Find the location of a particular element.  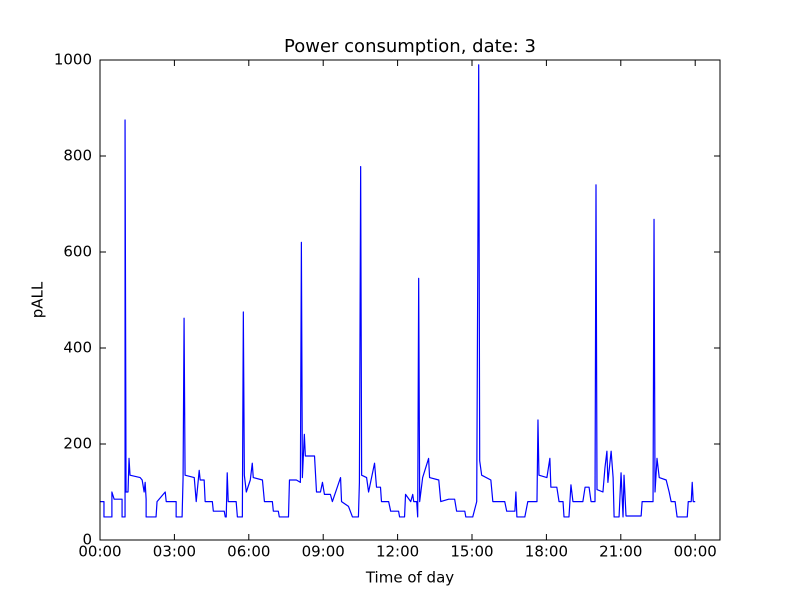

x-tick-label: 03:00 is located at coordinates (174, 552).